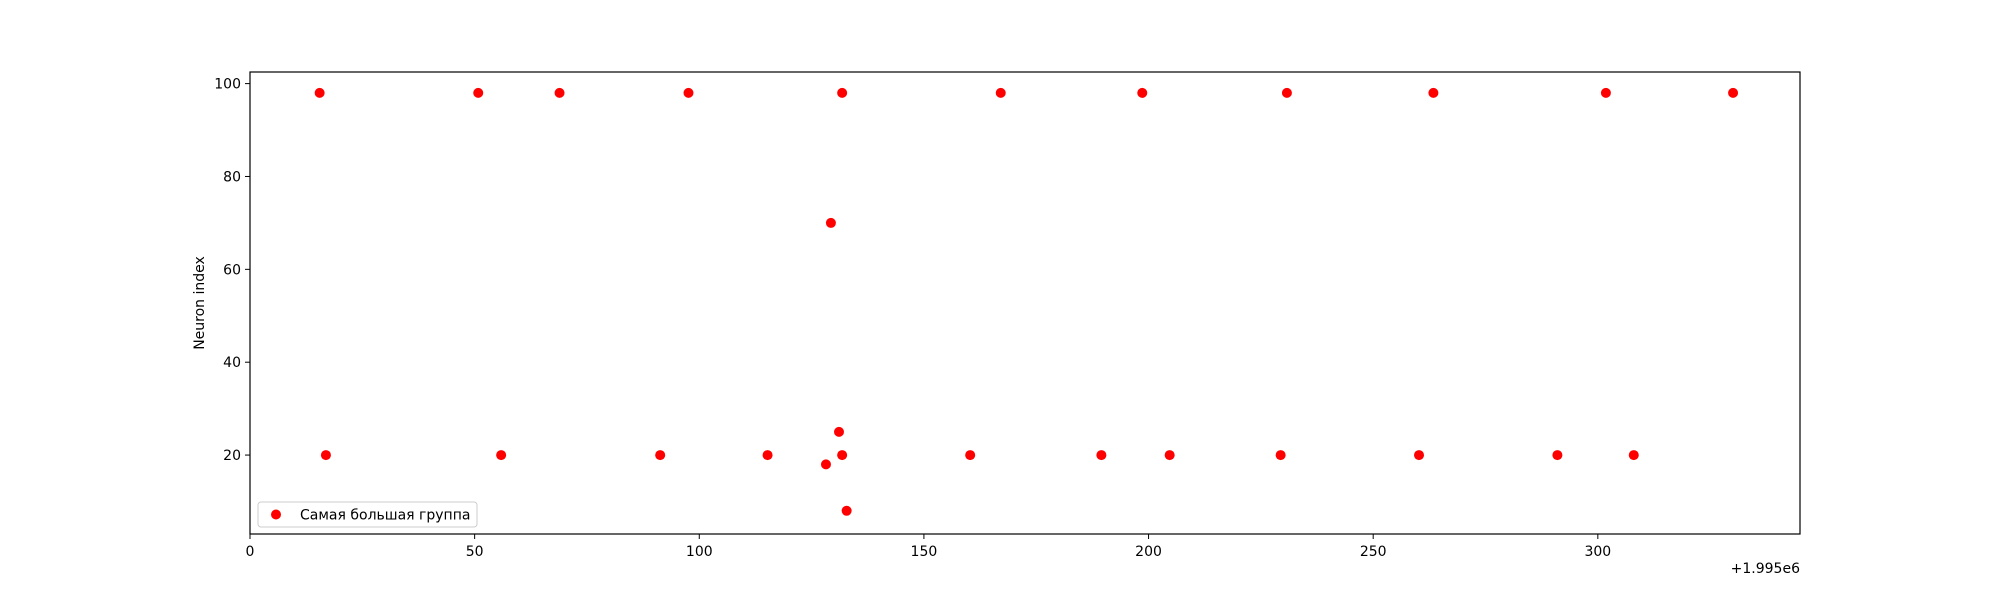  I want to click on x-tick-label: 150, so click(924, 552).